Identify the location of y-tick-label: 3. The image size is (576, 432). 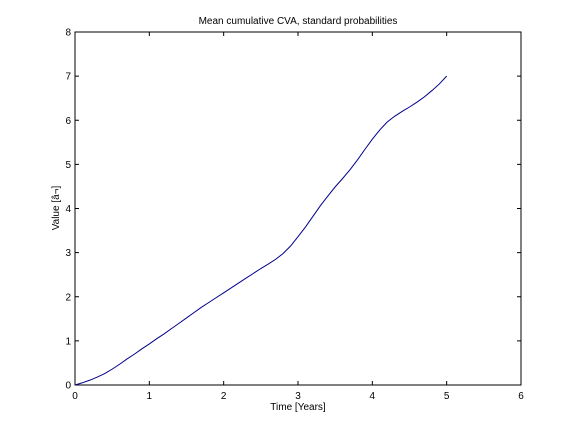
(68, 253).